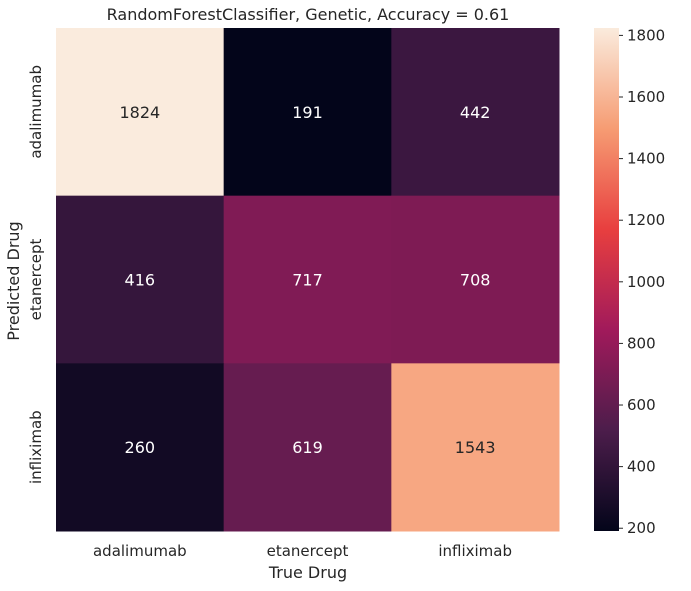 Image resolution: width=691 pixels, height=591 pixels. I want to click on colorbar-tick-label: 400, so click(641, 467).